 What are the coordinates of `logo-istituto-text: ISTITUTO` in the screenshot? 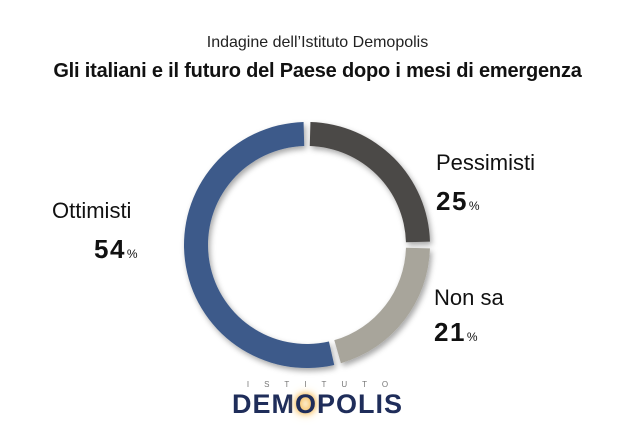 It's located at (325, 384).